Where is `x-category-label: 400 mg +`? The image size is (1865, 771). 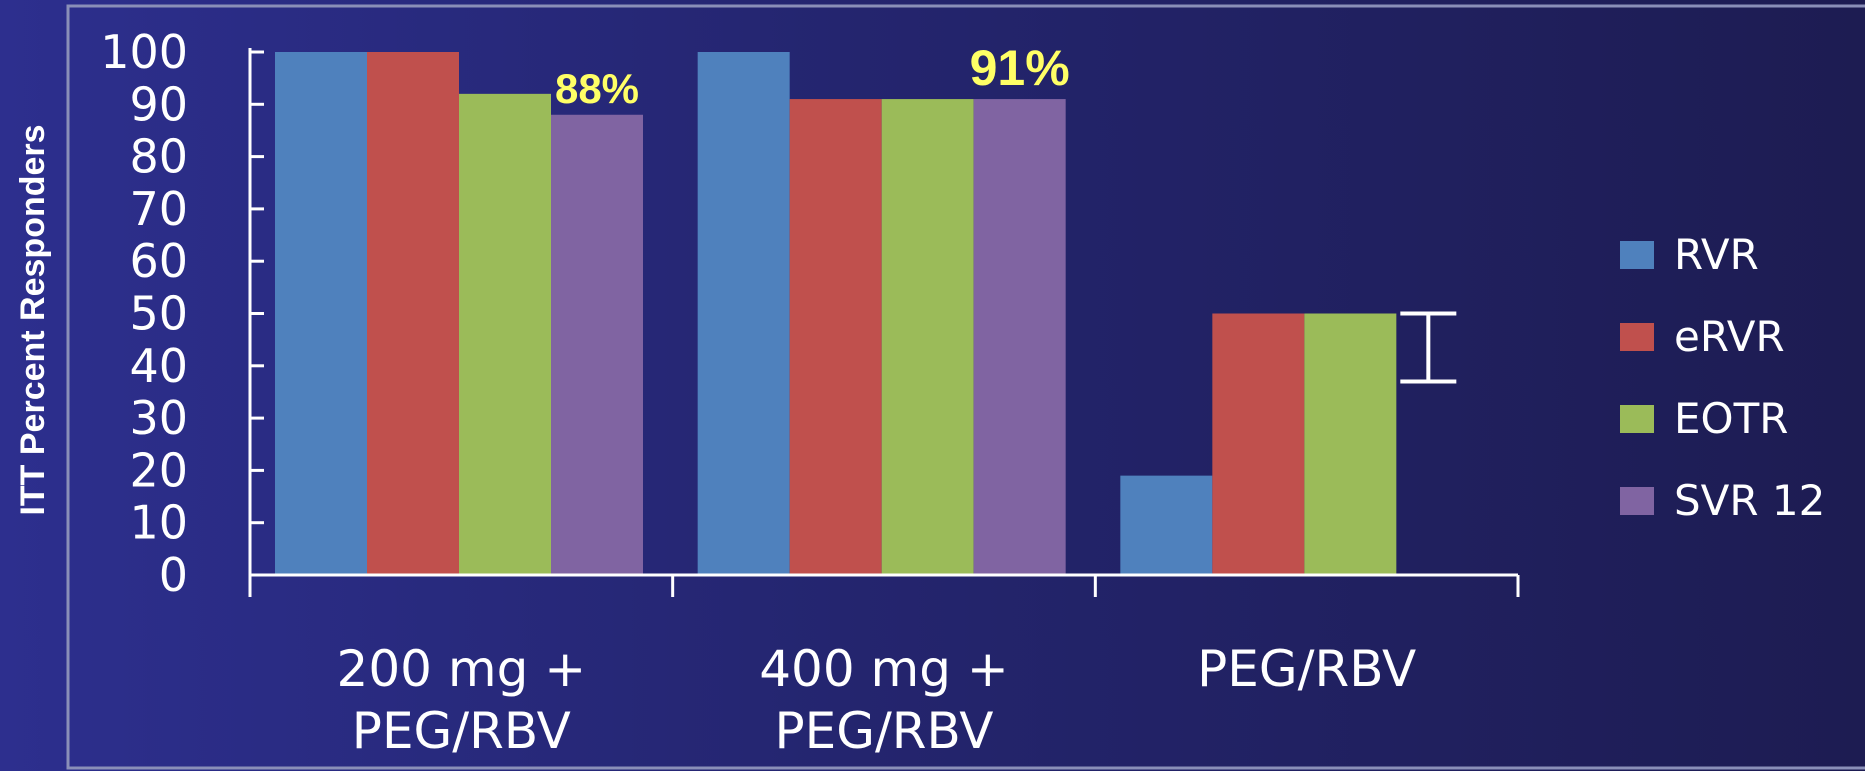
x-category-label: 400 mg + is located at coordinates (884, 669).